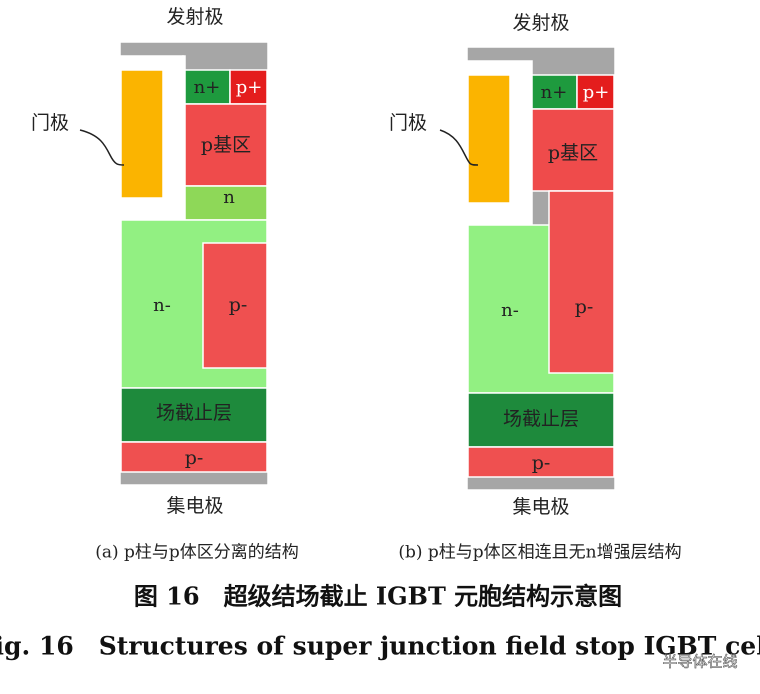 Image resolution: width=760 pixels, height=694 pixels. I want to click on n-layer-label: n, so click(229, 197).